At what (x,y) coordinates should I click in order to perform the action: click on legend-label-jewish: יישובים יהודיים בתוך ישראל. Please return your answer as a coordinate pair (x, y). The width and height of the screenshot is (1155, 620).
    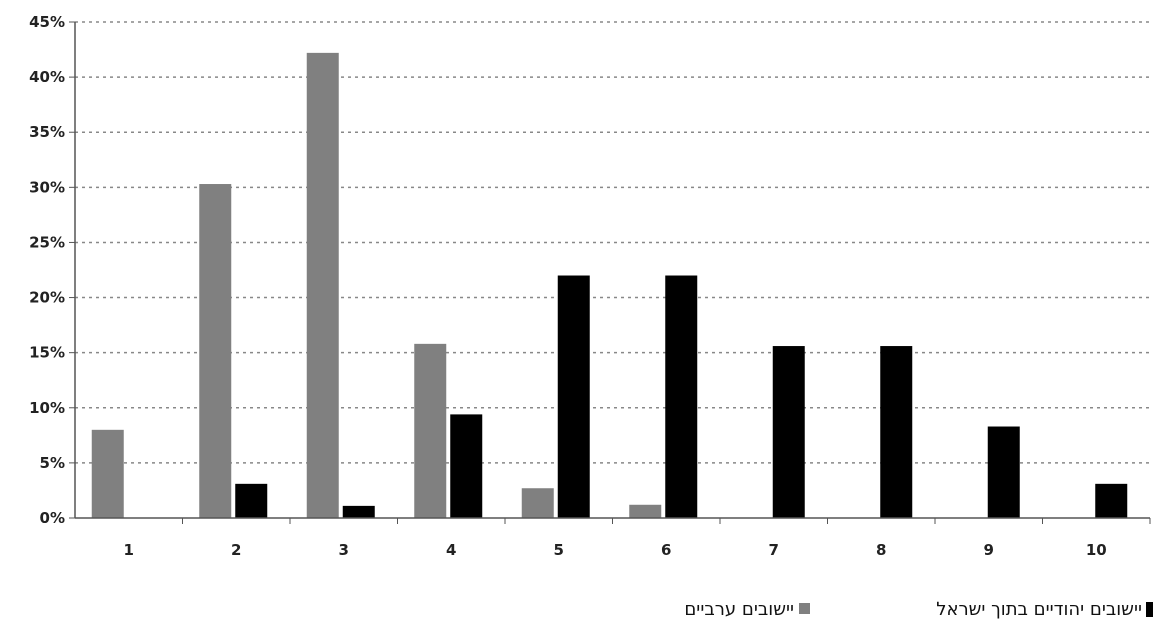
    Looking at the image, I should click on (1039, 609).